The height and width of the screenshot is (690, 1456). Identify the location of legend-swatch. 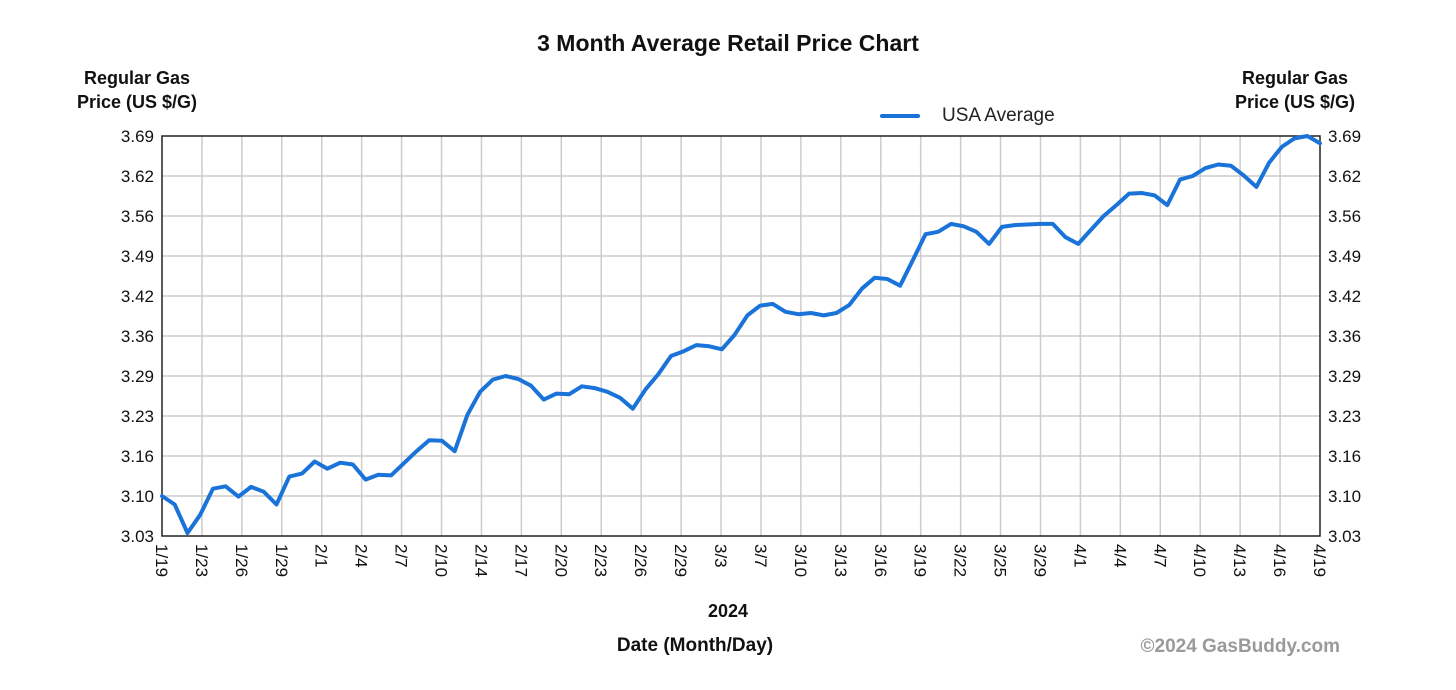
(900, 116).